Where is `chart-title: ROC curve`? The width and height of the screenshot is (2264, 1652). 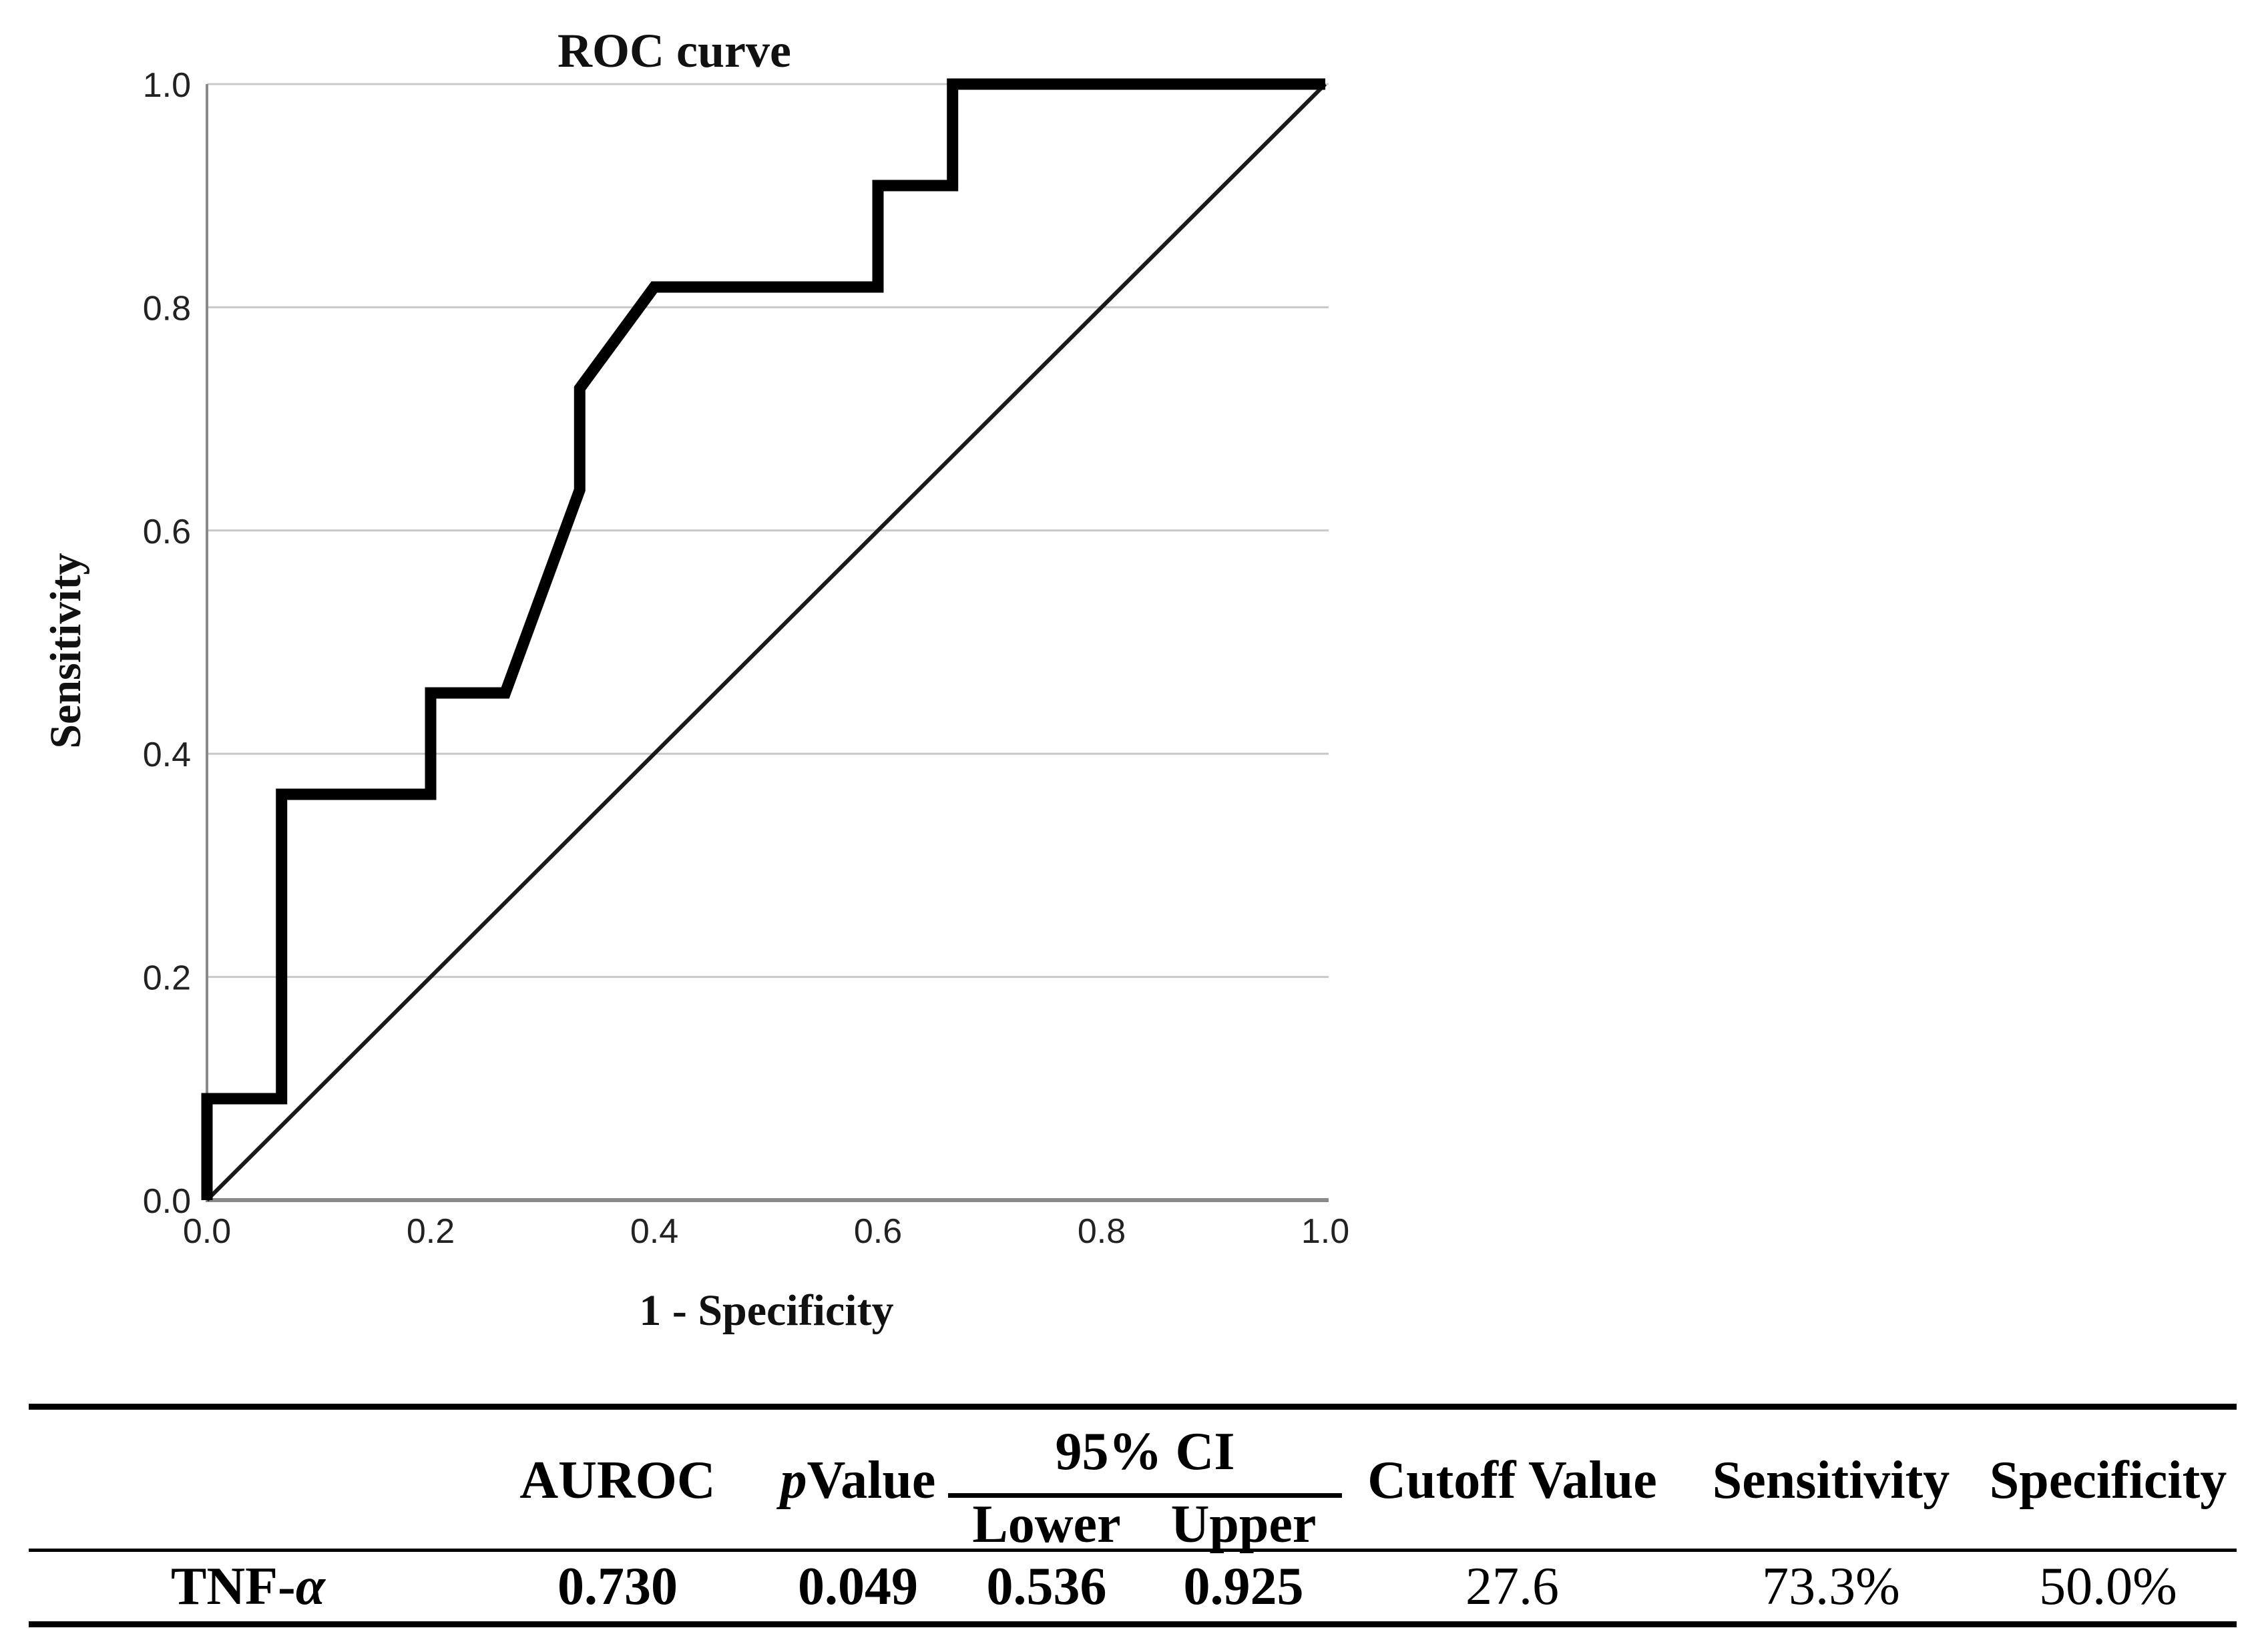 chart-title: ROC curve is located at coordinates (674, 50).